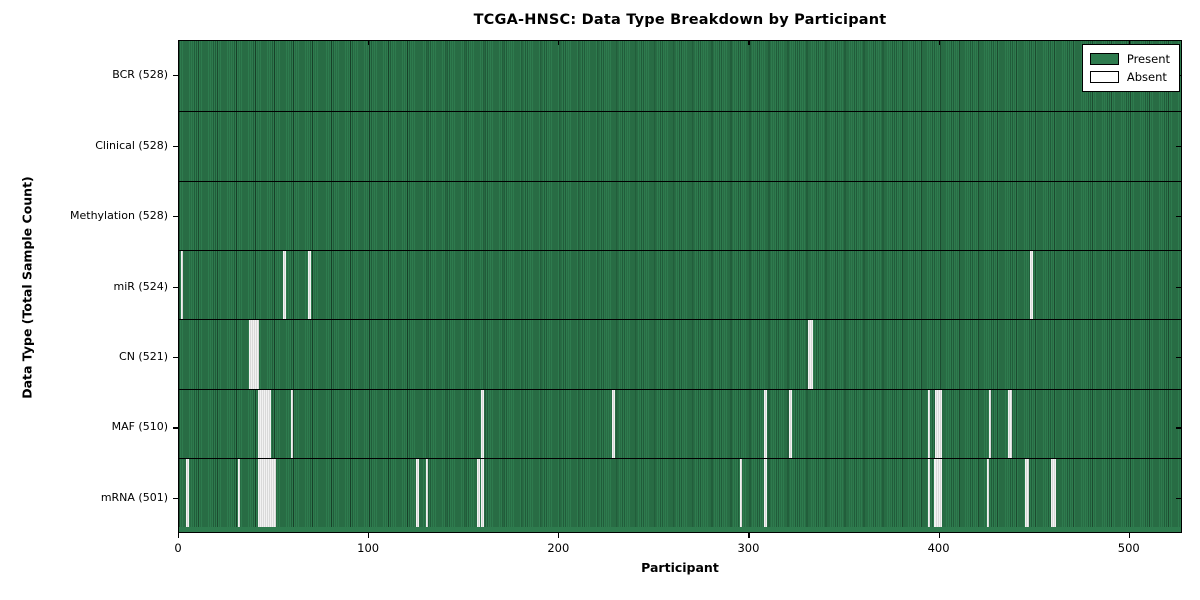 Image resolution: width=1200 pixels, height=600 pixels. What do you see at coordinates (680, 215) in the screenshot?
I see `heatmap-row-methylation` at bounding box center [680, 215].